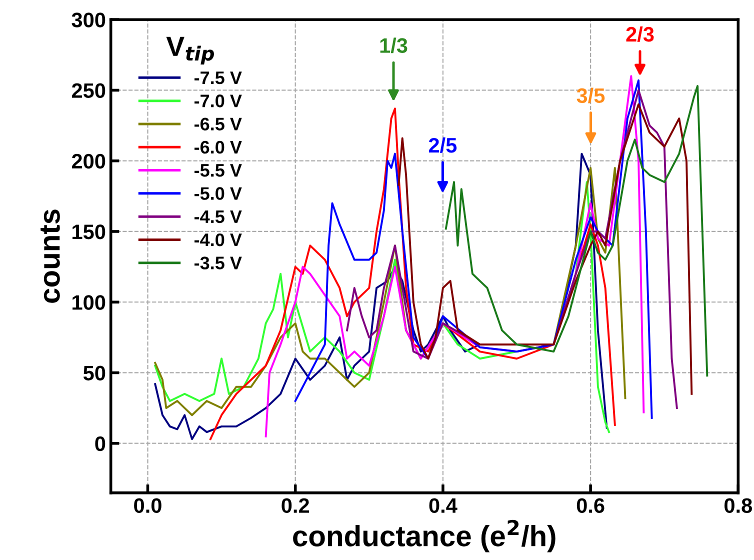 The width and height of the screenshot is (754, 560). Describe the element at coordinates (218, 170) in the screenshot. I see `legend-label: -5.5 V` at that location.